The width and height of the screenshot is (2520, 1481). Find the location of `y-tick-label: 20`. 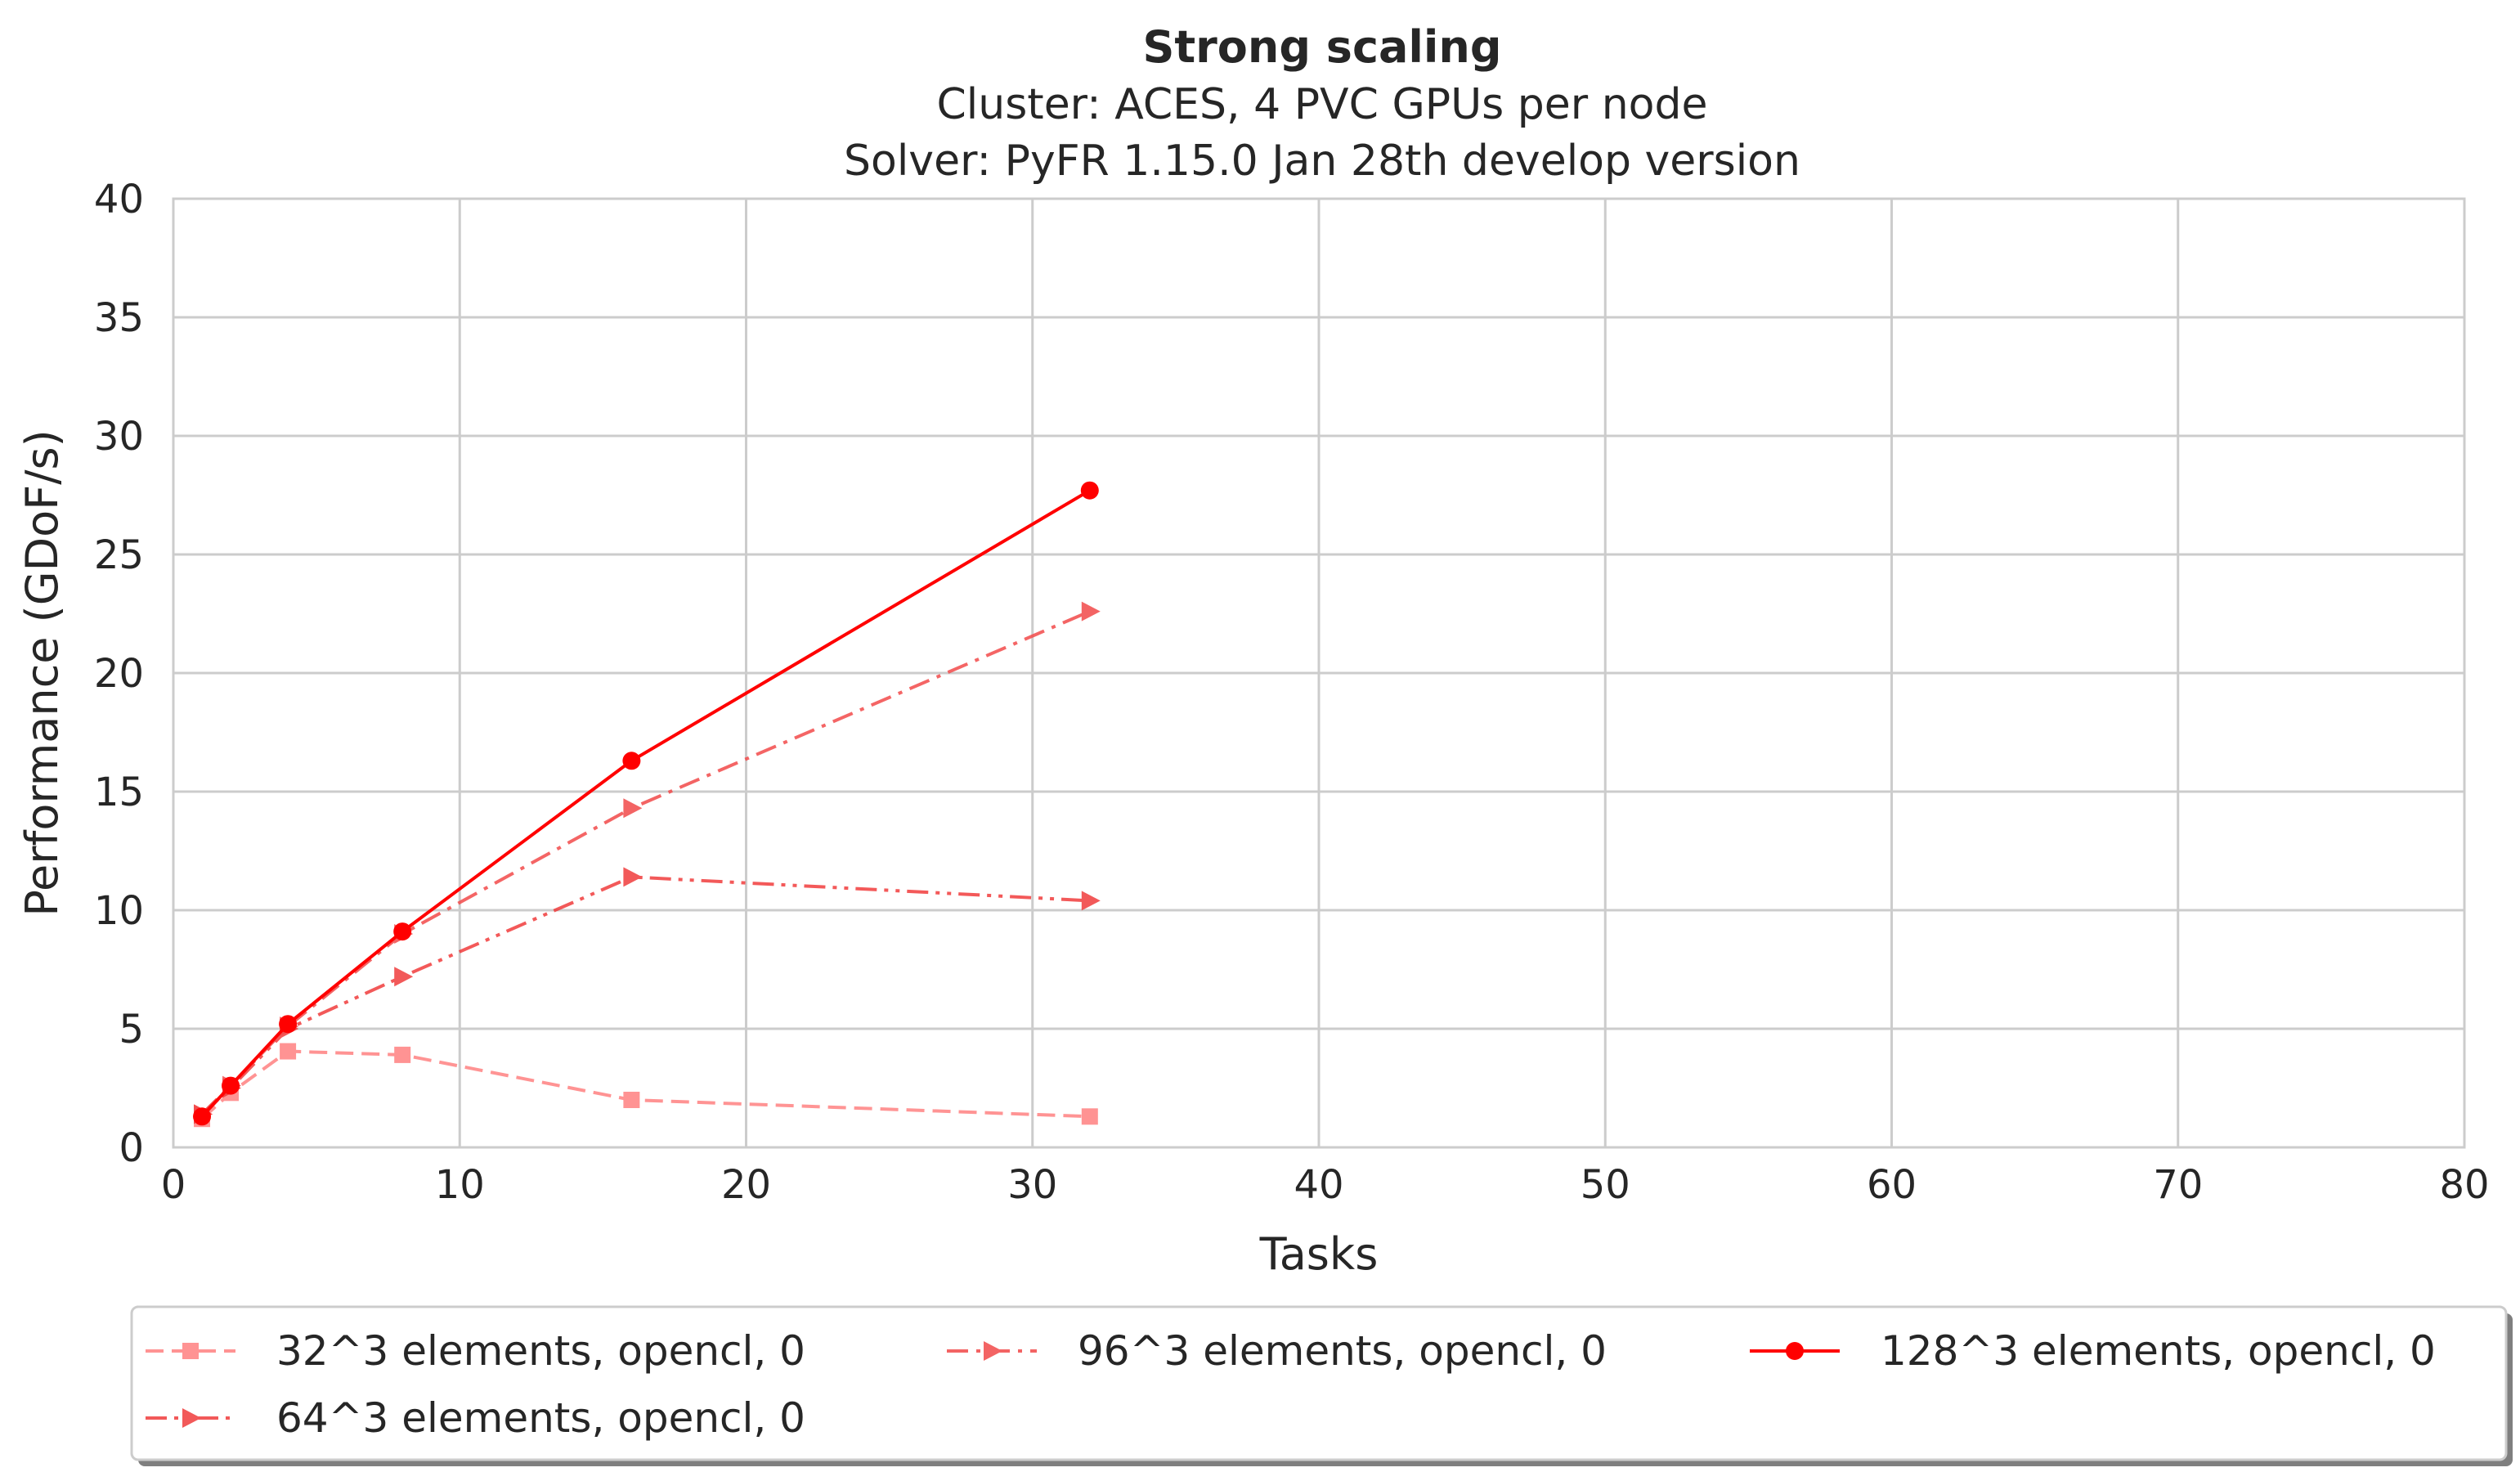

y-tick-label: 20 is located at coordinates (119, 674).